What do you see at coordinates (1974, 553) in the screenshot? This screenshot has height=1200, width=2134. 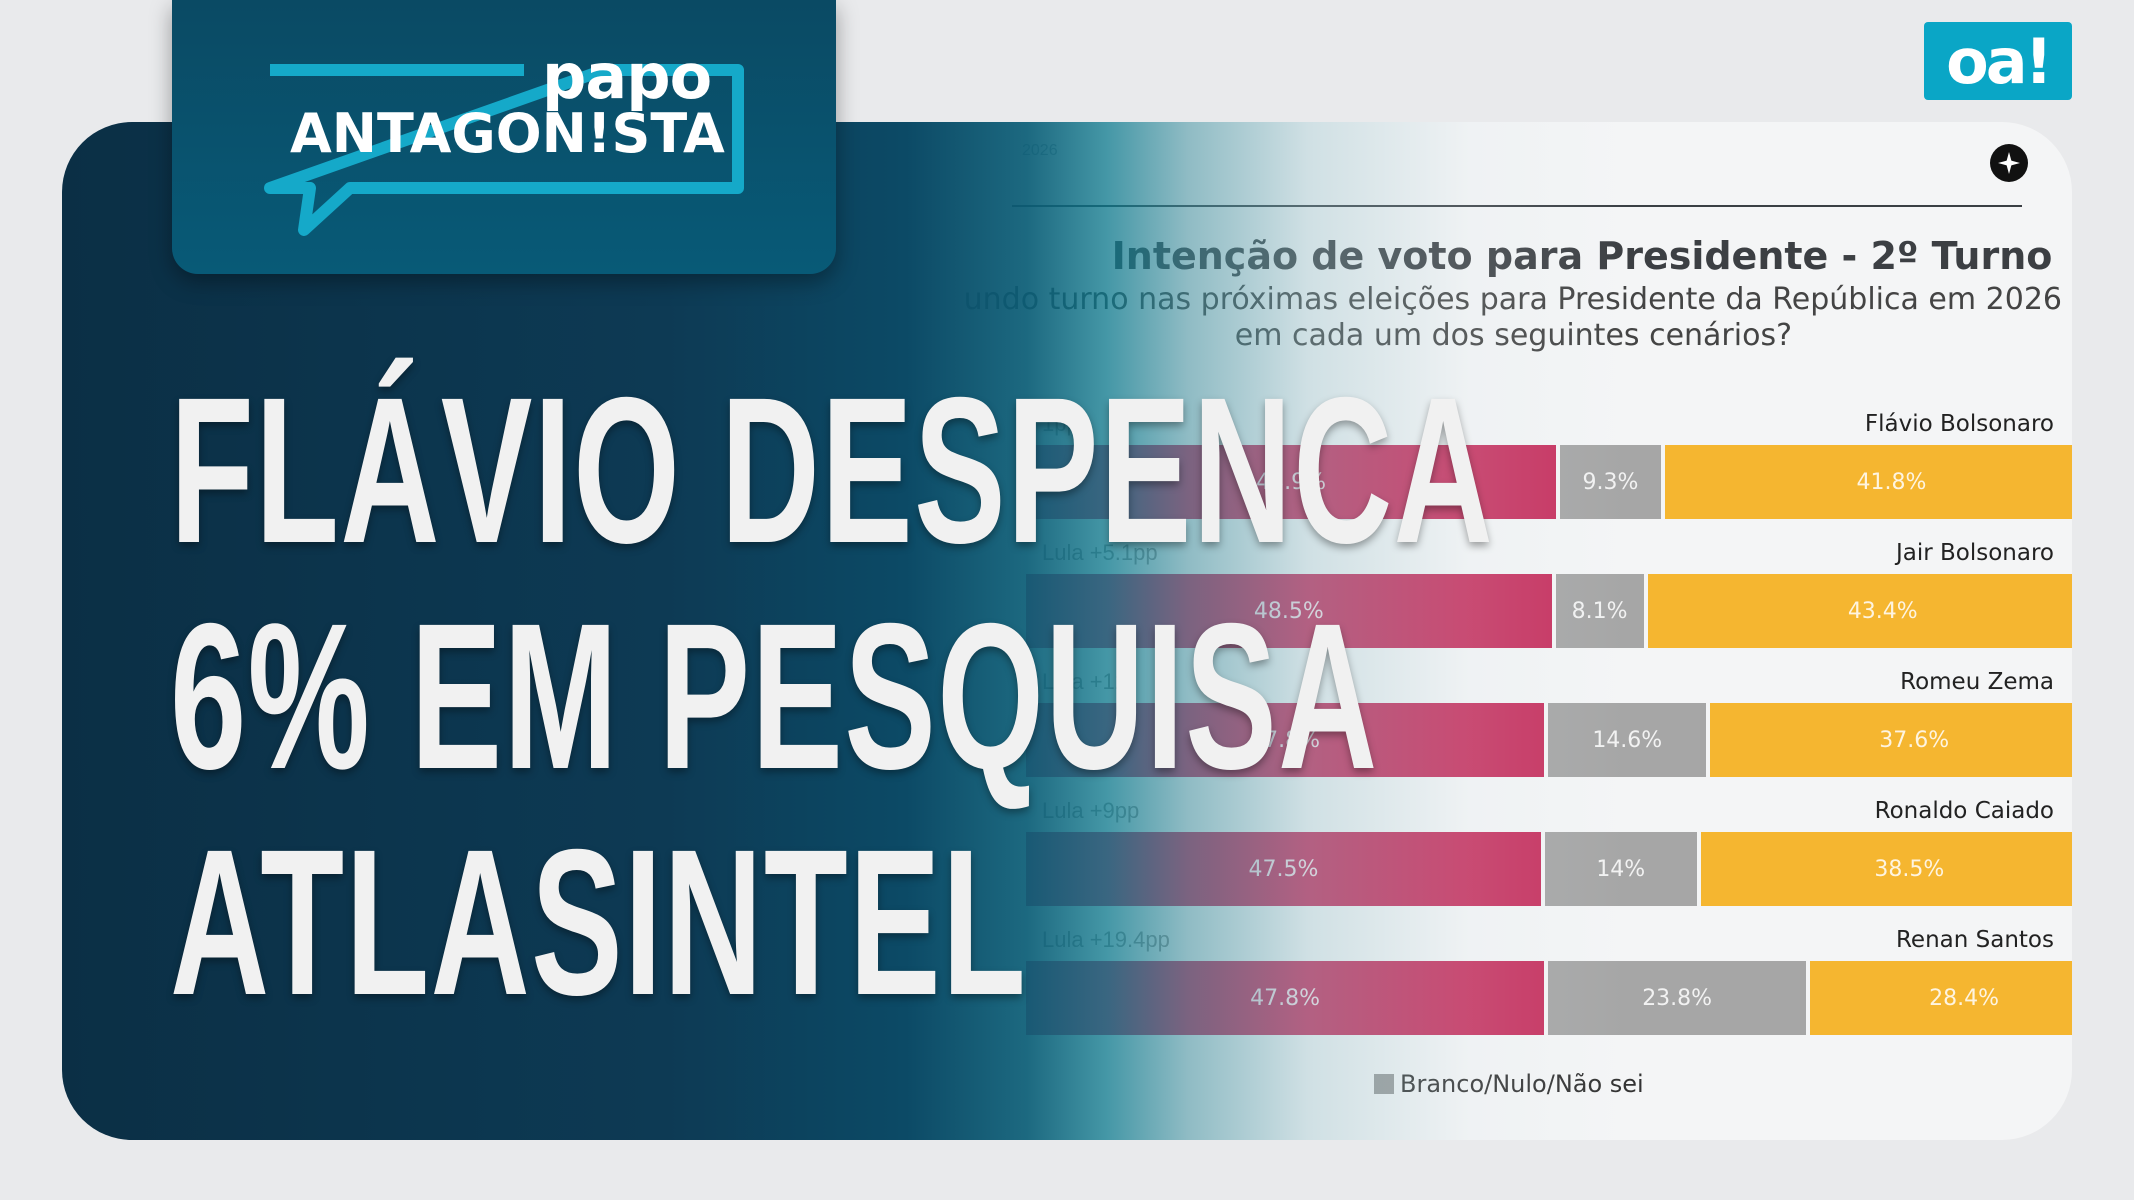 I see `opponent-label: Jair Bolsonaro` at bounding box center [1974, 553].